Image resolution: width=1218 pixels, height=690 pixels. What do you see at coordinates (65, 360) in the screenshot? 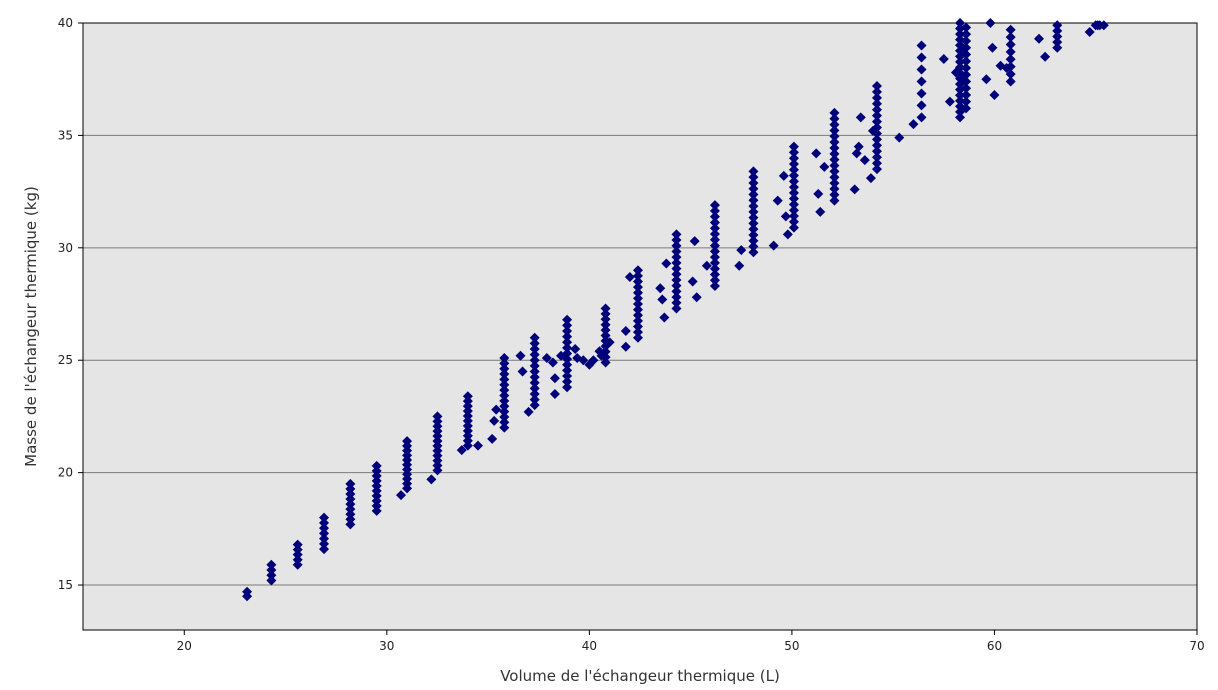
I see `y-tick-label: 25` at bounding box center [65, 360].